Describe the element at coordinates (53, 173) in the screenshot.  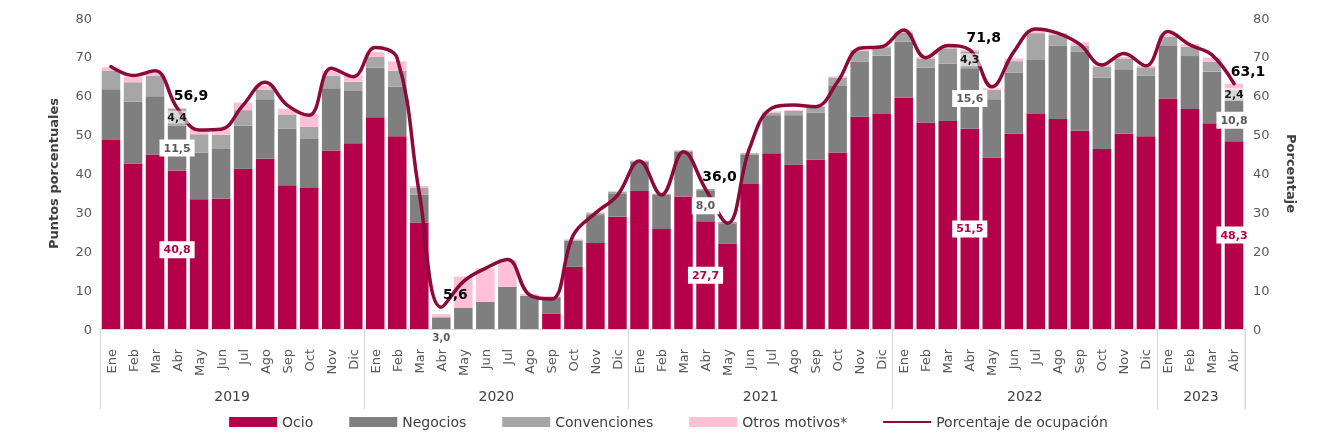
I see `y-axis-title: Puntos porcentuales` at that location.